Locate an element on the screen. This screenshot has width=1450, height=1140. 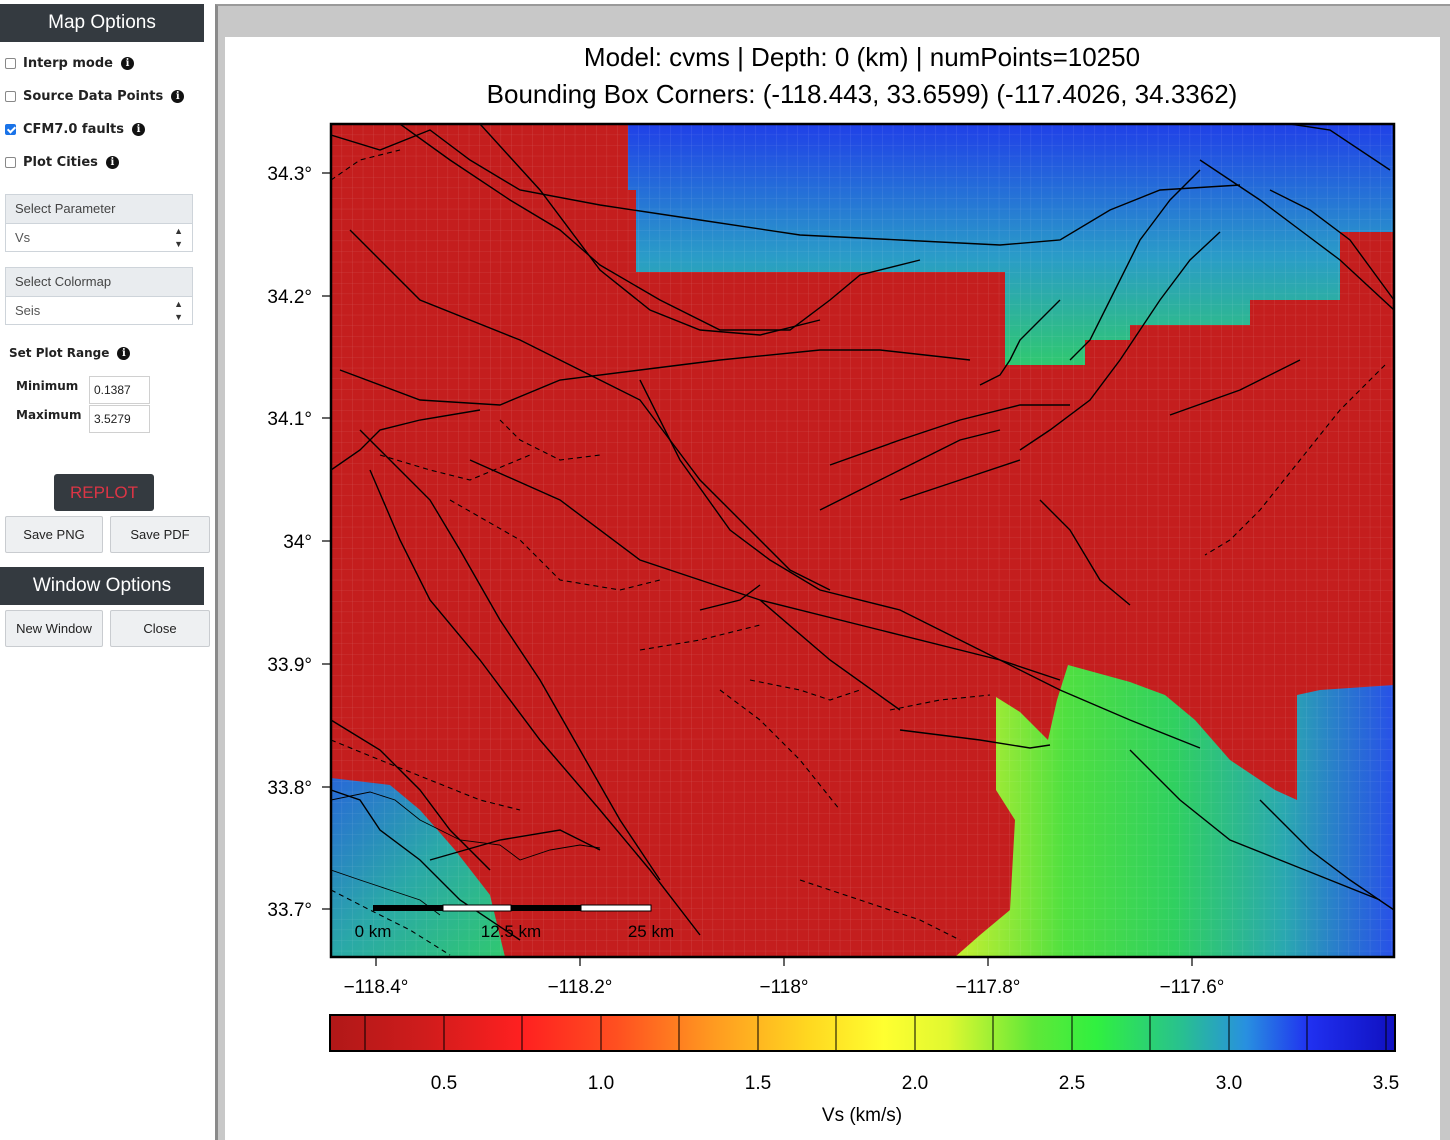
replot-button: REPLOT is located at coordinates (104, 492).